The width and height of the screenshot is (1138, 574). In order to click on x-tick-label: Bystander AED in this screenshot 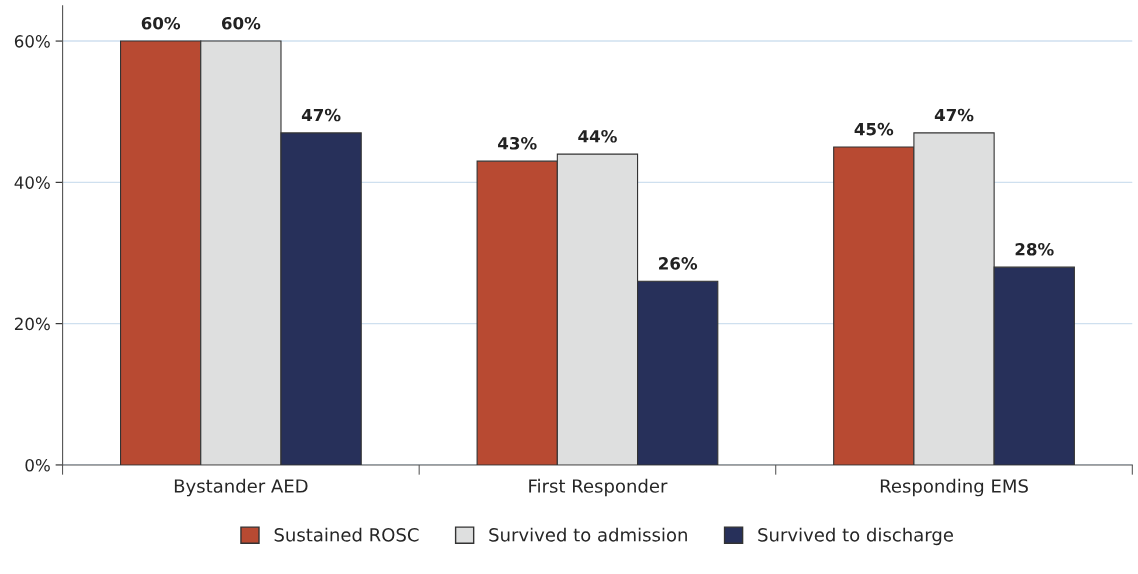, I will do `click(241, 487)`.